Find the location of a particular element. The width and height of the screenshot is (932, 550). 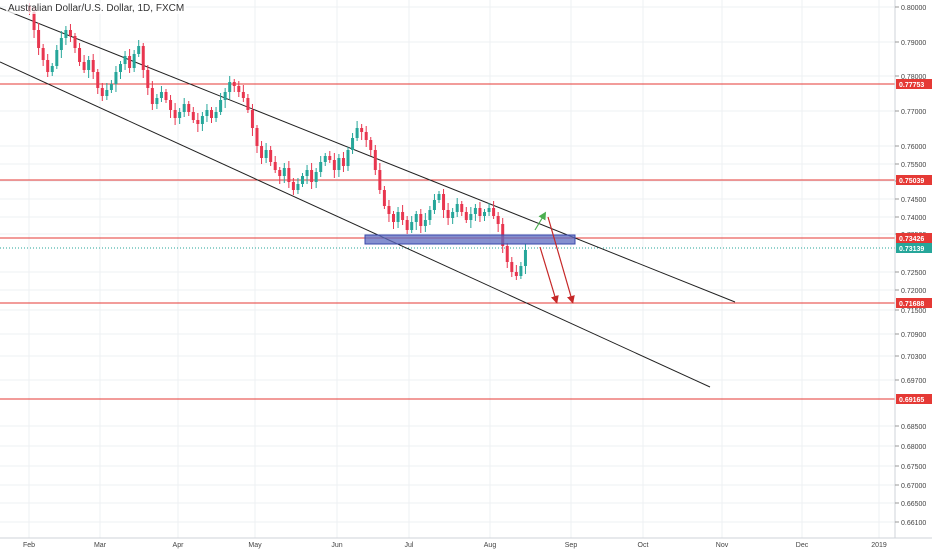

y-tick-label: 0.78000 is located at coordinates (913, 77).